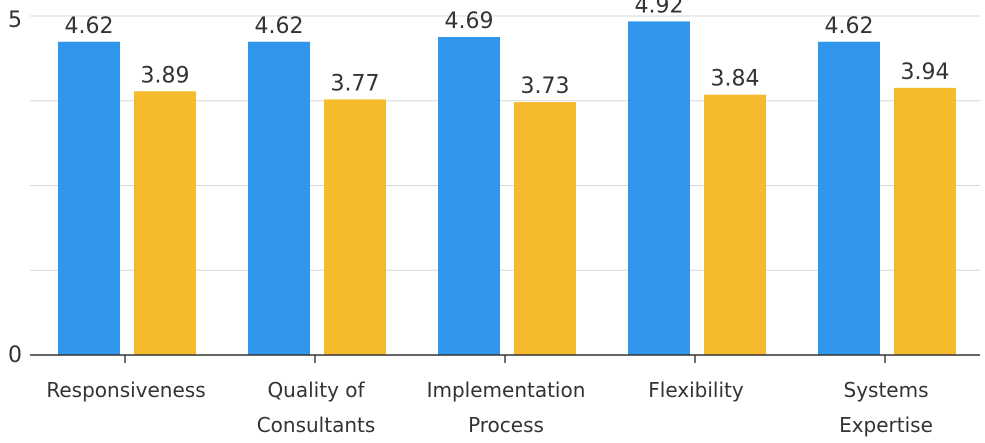 This screenshot has width=985, height=443. I want to click on y-tick-label: 0, so click(15, 355).